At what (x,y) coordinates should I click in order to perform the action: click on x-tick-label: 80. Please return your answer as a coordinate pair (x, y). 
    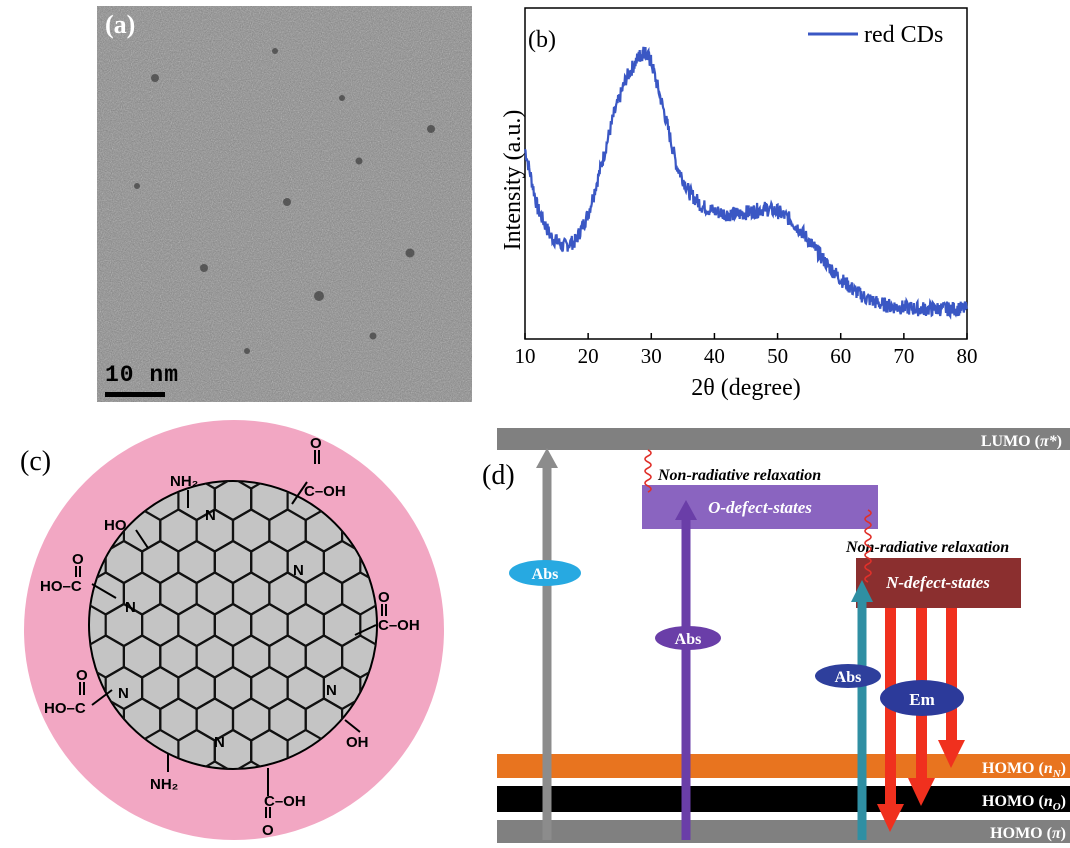
    Looking at the image, I should click on (967, 356).